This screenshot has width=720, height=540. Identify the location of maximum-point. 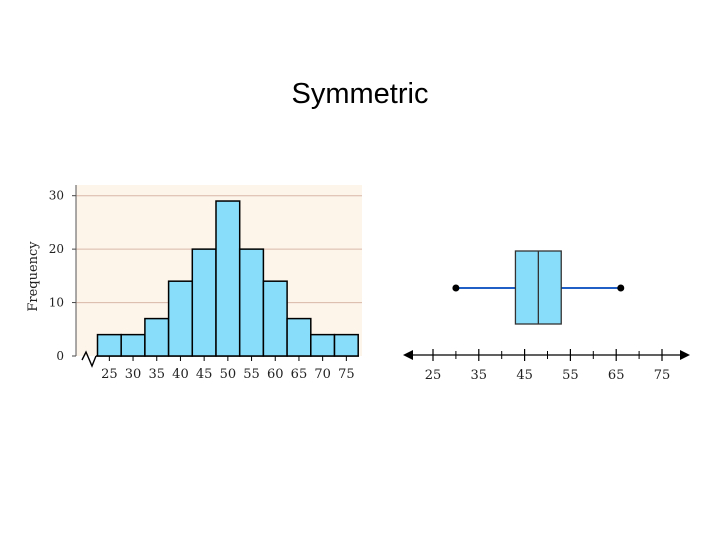
(621, 288).